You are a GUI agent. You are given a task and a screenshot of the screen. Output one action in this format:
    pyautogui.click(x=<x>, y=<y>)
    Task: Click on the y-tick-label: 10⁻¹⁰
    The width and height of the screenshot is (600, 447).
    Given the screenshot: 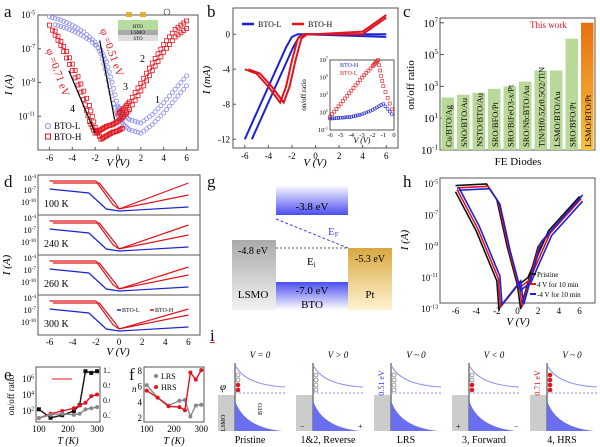 What is the action you would take?
    pyautogui.click(x=28, y=322)
    